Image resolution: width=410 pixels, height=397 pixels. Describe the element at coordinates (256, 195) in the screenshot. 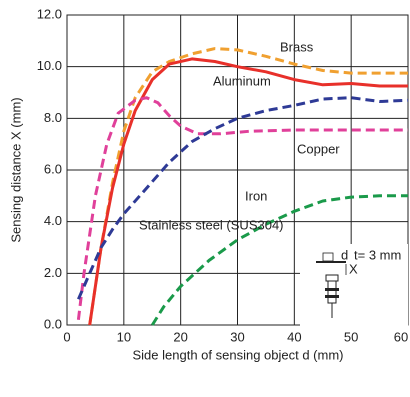

I see `series-label: Iron` at that location.